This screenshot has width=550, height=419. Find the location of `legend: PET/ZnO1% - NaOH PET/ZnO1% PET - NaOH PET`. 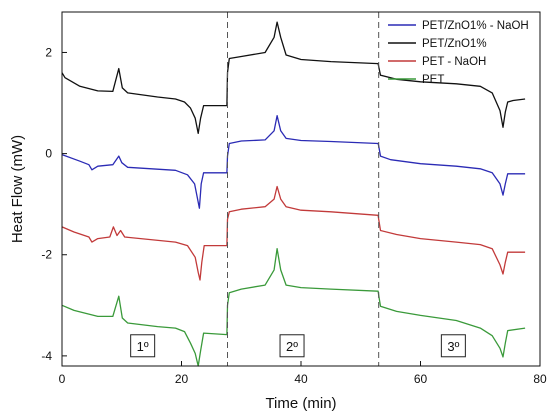

legend: PET/ZnO1% - NaOH PET/ZnO1% PET - NaOH PET is located at coordinates (458, 53).